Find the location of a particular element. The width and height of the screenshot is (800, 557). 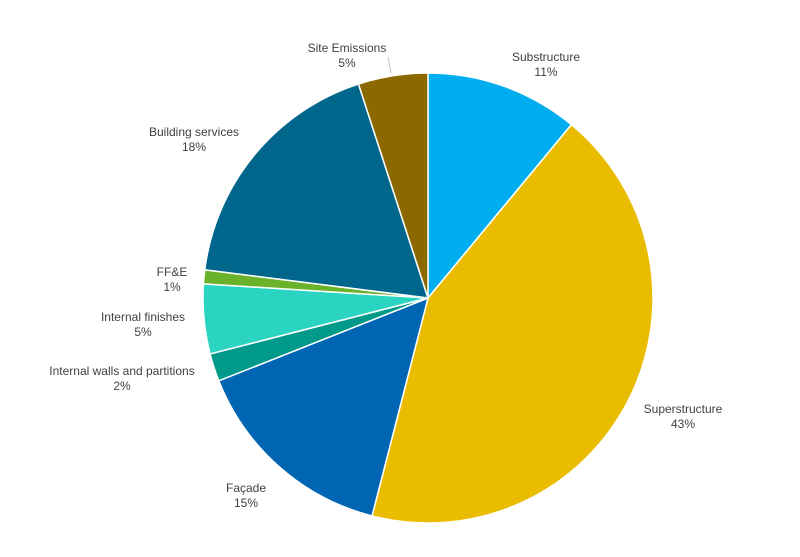

pie-slice-building-services is located at coordinates (316, 191).